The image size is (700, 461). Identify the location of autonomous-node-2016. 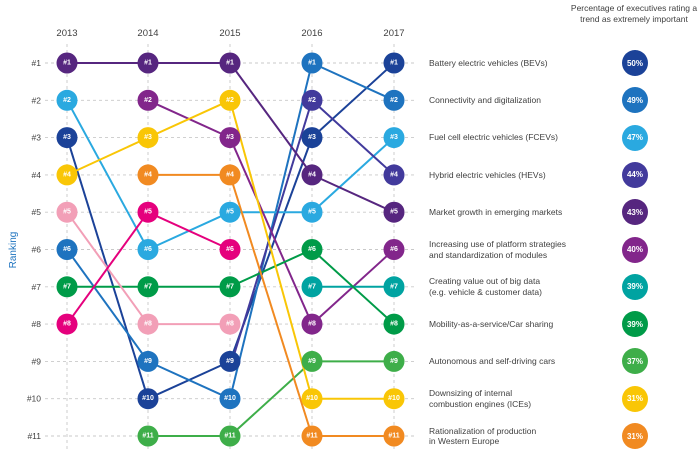
(312, 361).